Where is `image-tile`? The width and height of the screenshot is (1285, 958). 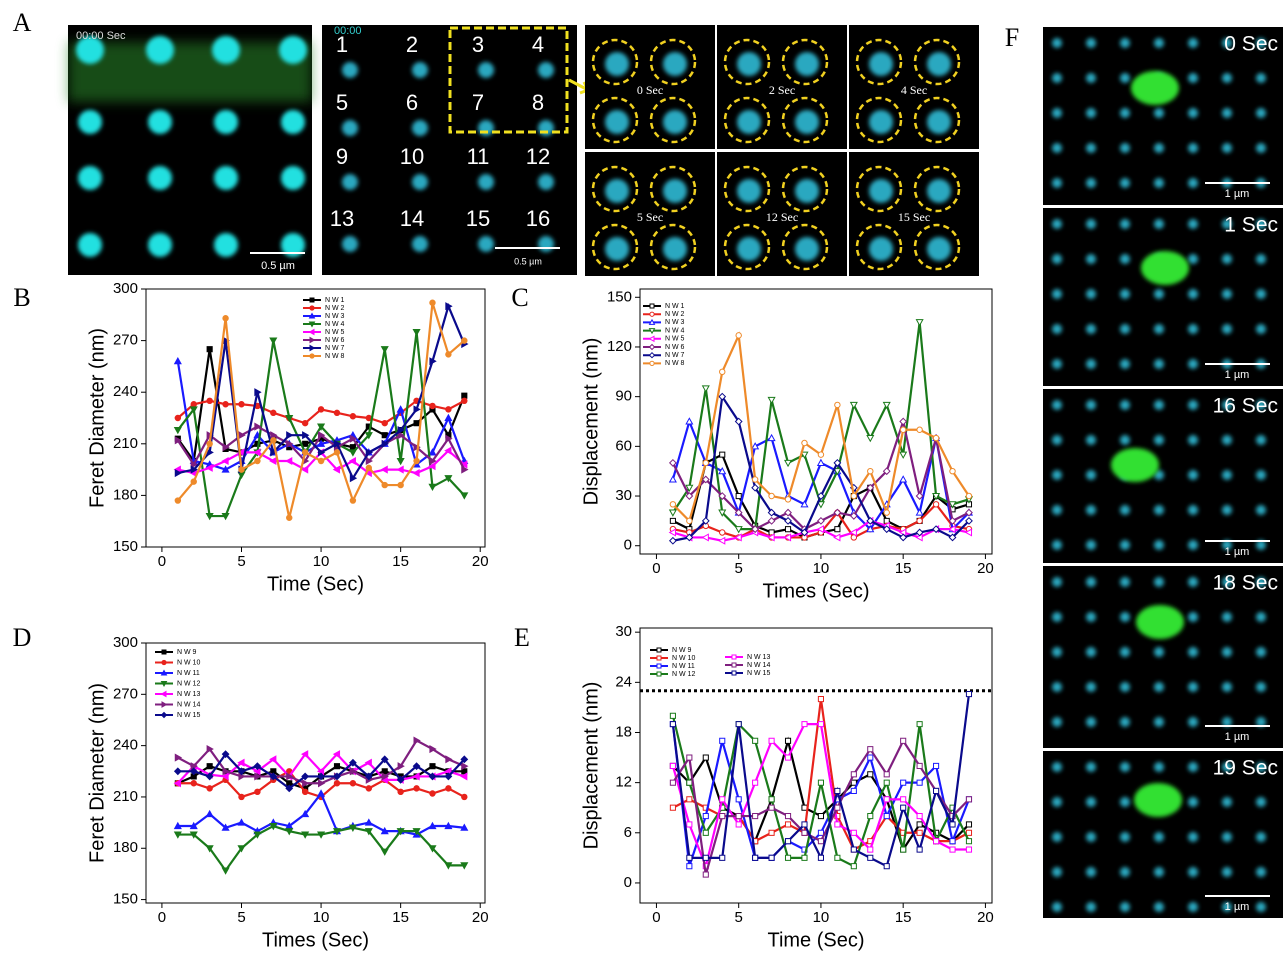
image-tile is located at coordinates (650, 87).